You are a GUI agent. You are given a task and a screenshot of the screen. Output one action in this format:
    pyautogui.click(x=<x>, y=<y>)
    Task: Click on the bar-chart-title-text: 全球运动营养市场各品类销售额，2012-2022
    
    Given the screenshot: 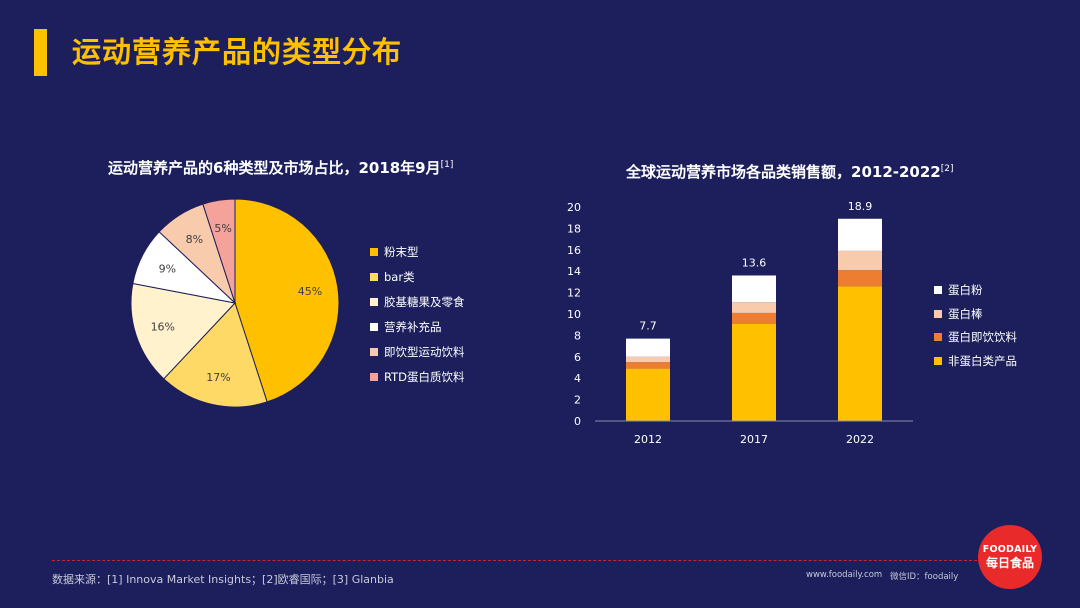 What is the action you would take?
    pyautogui.click(x=783, y=172)
    